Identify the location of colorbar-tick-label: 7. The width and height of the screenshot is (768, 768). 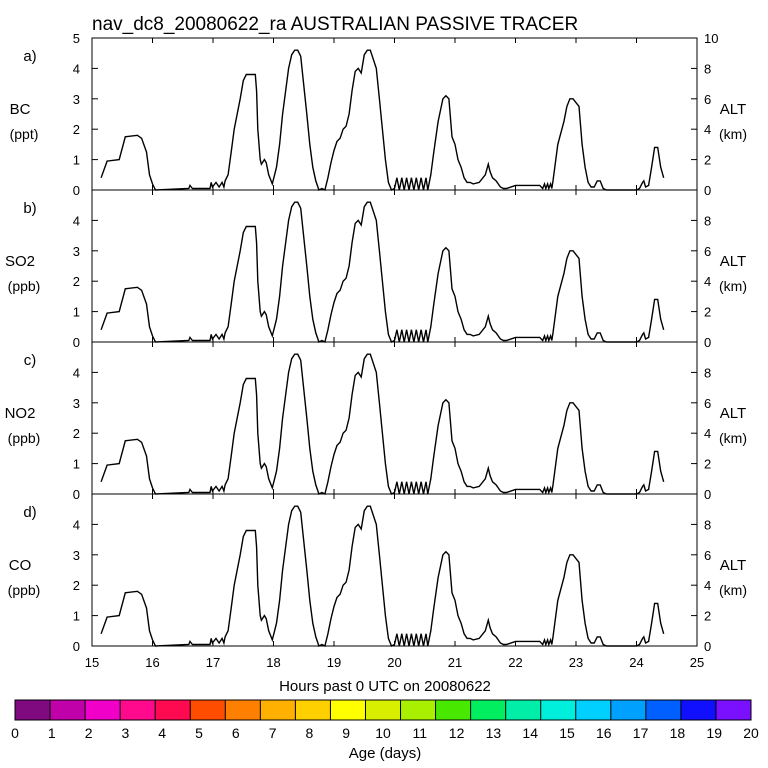
(273, 733).